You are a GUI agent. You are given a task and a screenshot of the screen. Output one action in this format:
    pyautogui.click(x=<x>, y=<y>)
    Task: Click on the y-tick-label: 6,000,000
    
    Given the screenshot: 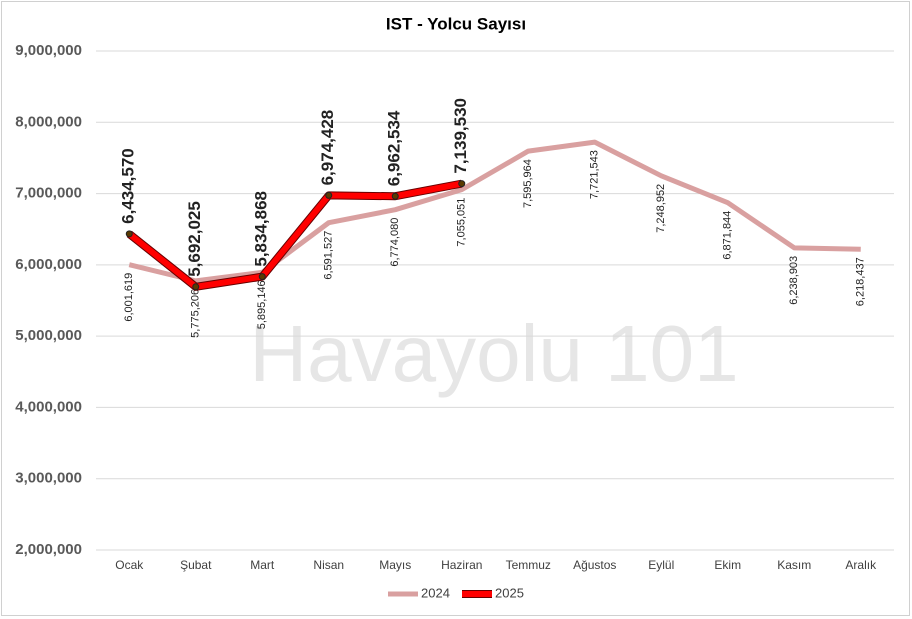 What is the action you would take?
    pyautogui.click(x=48, y=264)
    